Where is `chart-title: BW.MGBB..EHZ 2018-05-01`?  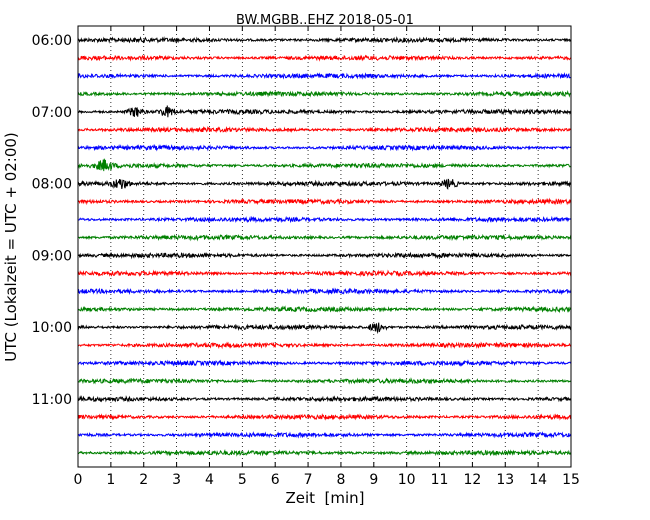 chart-title: BW.MGBB..EHZ 2018-05-01 is located at coordinates (325, 20).